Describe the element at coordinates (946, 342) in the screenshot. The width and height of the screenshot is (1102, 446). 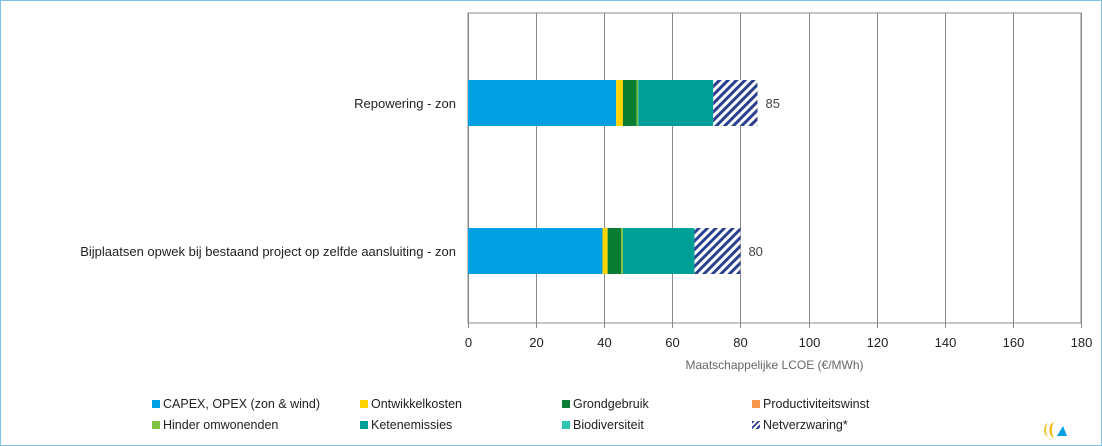
I see `x-tick-label: 140` at that location.